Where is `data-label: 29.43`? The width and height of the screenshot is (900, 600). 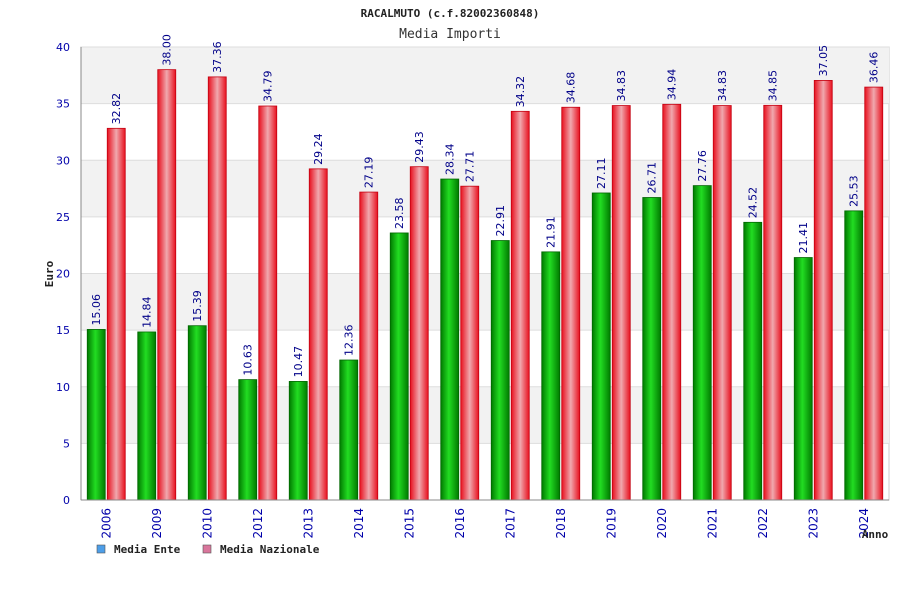
data-label: 29.43 is located at coordinates (419, 147).